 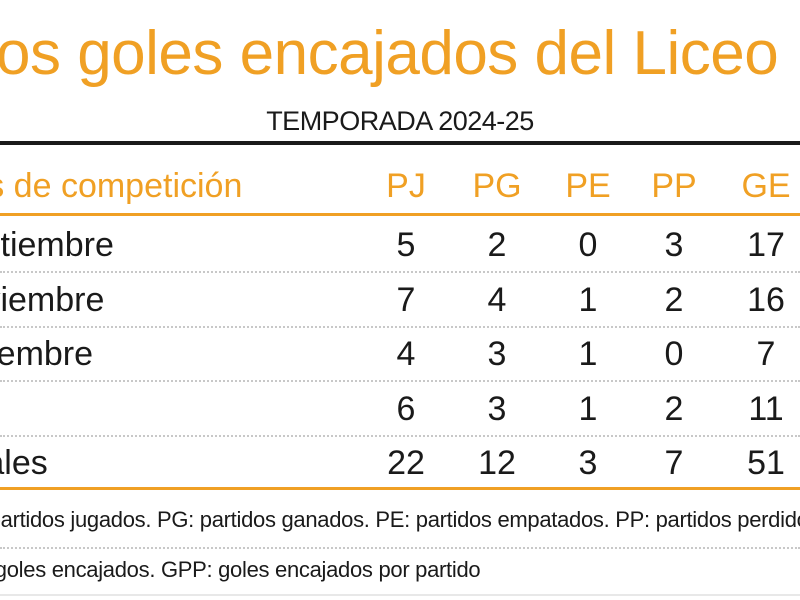 What do you see at coordinates (406, 186) in the screenshot?
I see `header-pj: PJ` at bounding box center [406, 186].